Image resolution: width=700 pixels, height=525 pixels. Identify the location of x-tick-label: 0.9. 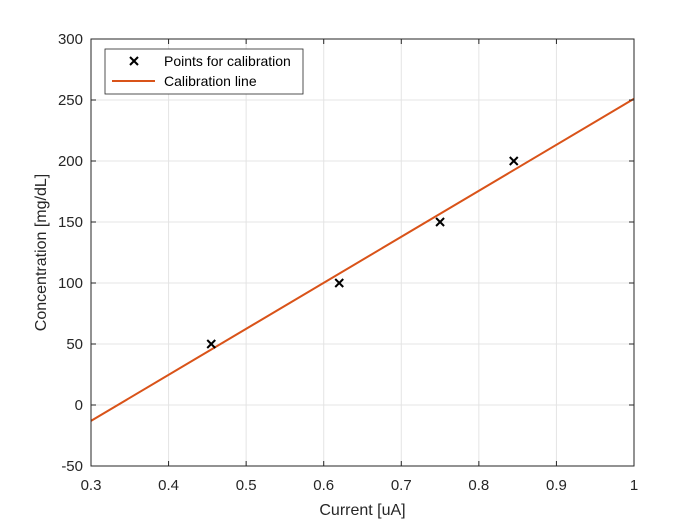
(556, 485).